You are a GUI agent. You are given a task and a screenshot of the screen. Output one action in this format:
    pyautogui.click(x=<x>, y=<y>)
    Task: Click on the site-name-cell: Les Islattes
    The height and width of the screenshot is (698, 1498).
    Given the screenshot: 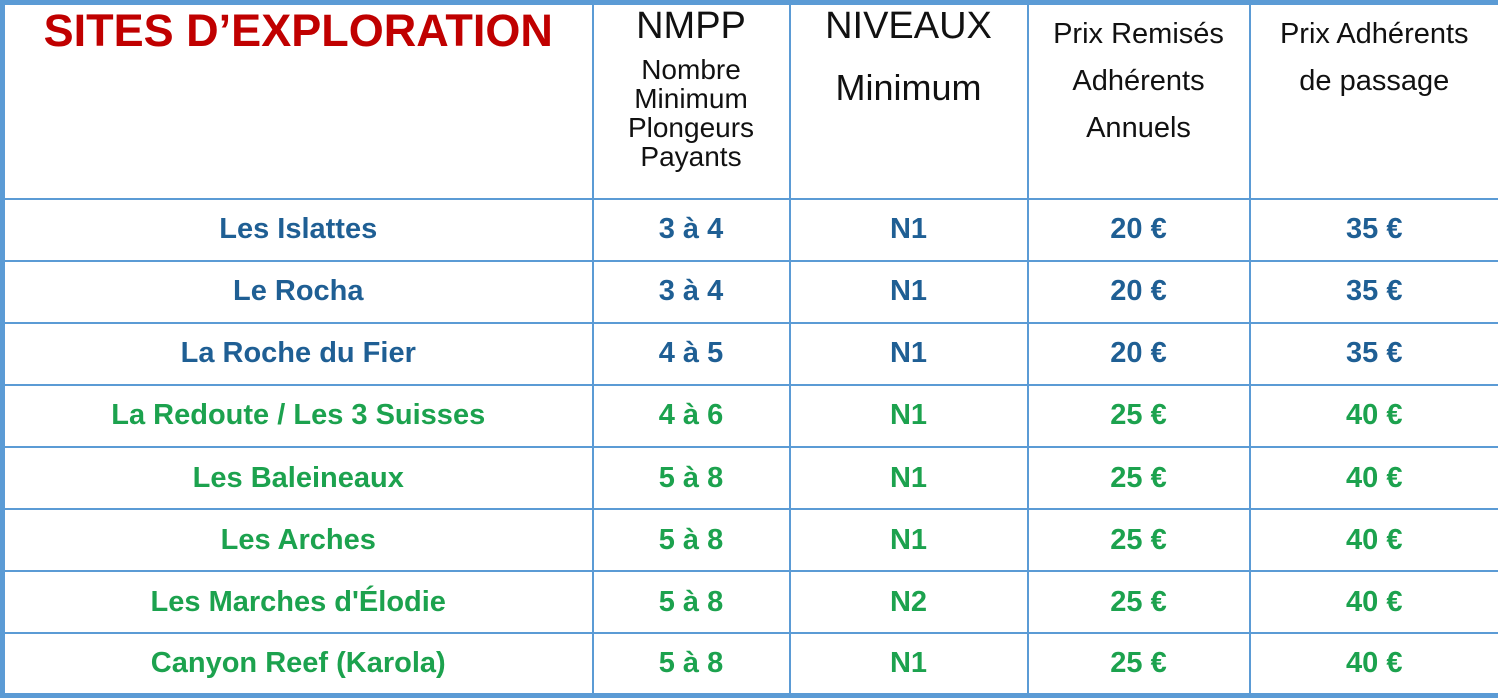 What is the action you would take?
    pyautogui.click(x=297, y=229)
    